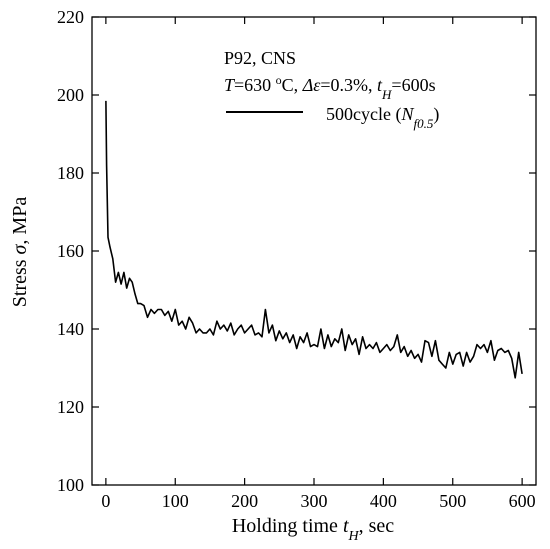  I want to click on x-tick-label: 300, so click(314, 501).